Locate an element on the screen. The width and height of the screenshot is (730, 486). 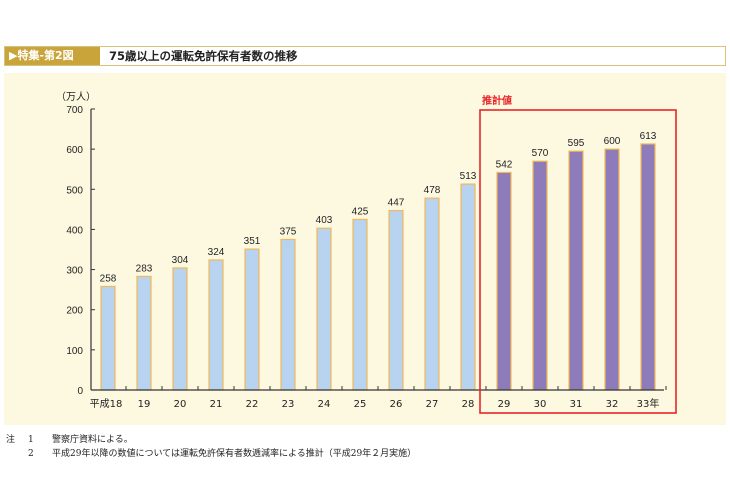
bar-value-label: 304 is located at coordinates (180, 260).